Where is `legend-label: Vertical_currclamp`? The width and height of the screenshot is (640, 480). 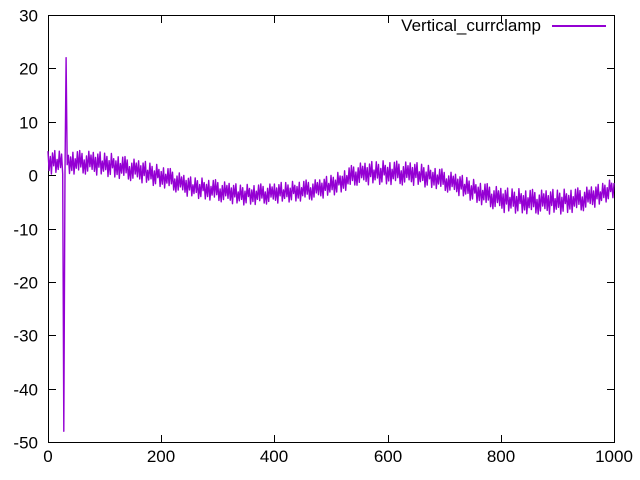
legend-label: Vertical_currclamp is located at coordinates (471, 25).